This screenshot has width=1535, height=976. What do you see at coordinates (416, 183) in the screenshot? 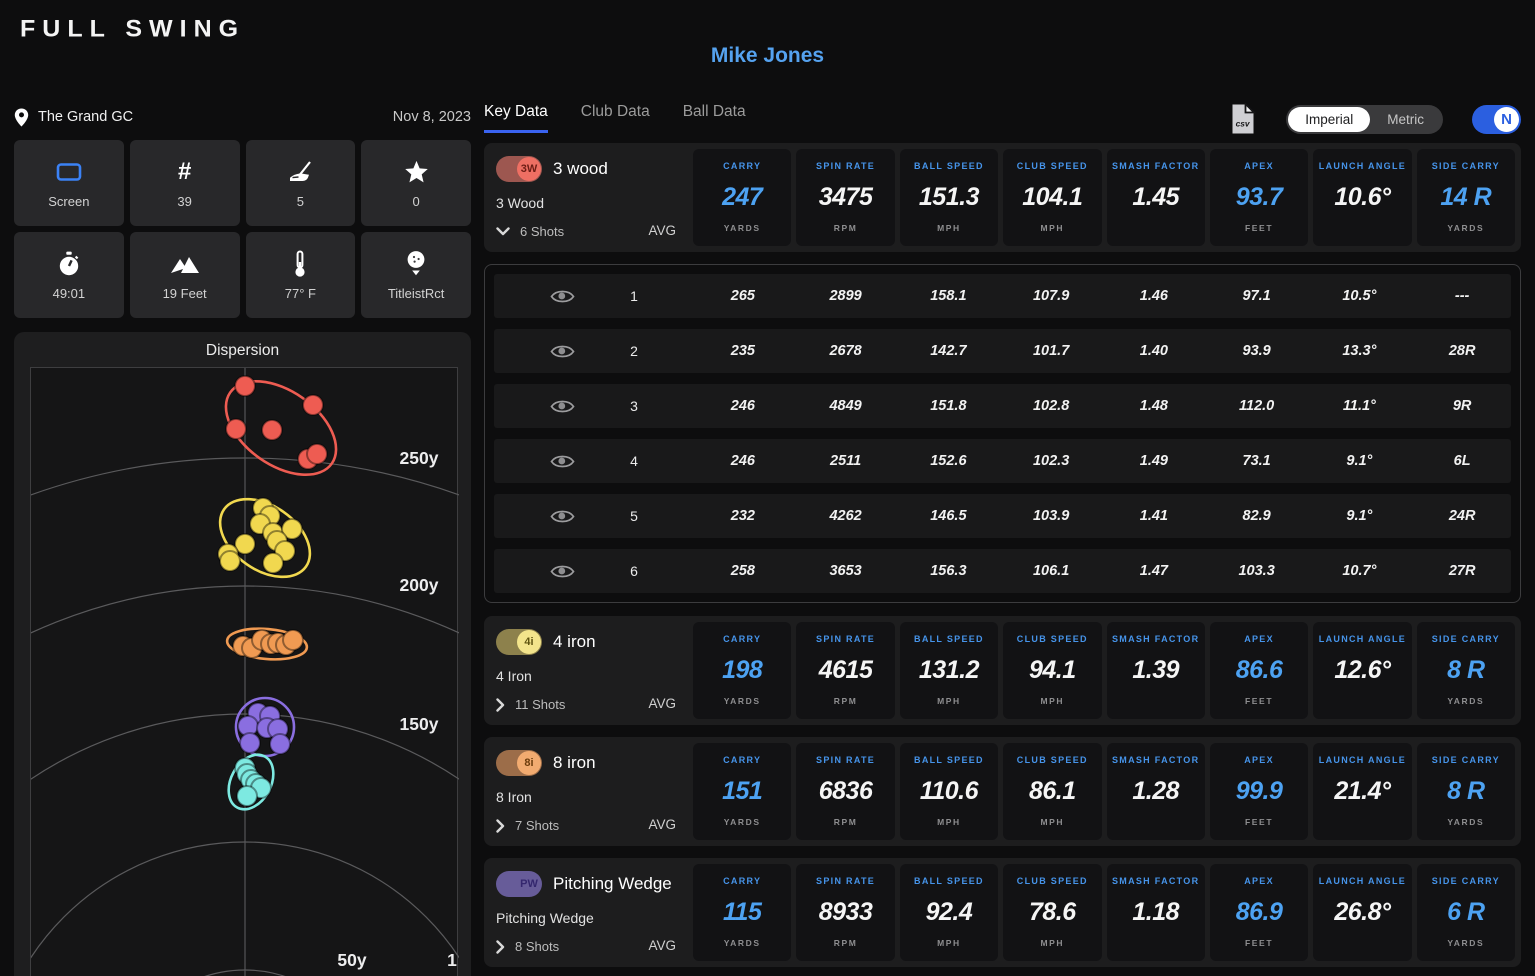
I see `session-tile-0: 0` at bounding box center [416, 183].